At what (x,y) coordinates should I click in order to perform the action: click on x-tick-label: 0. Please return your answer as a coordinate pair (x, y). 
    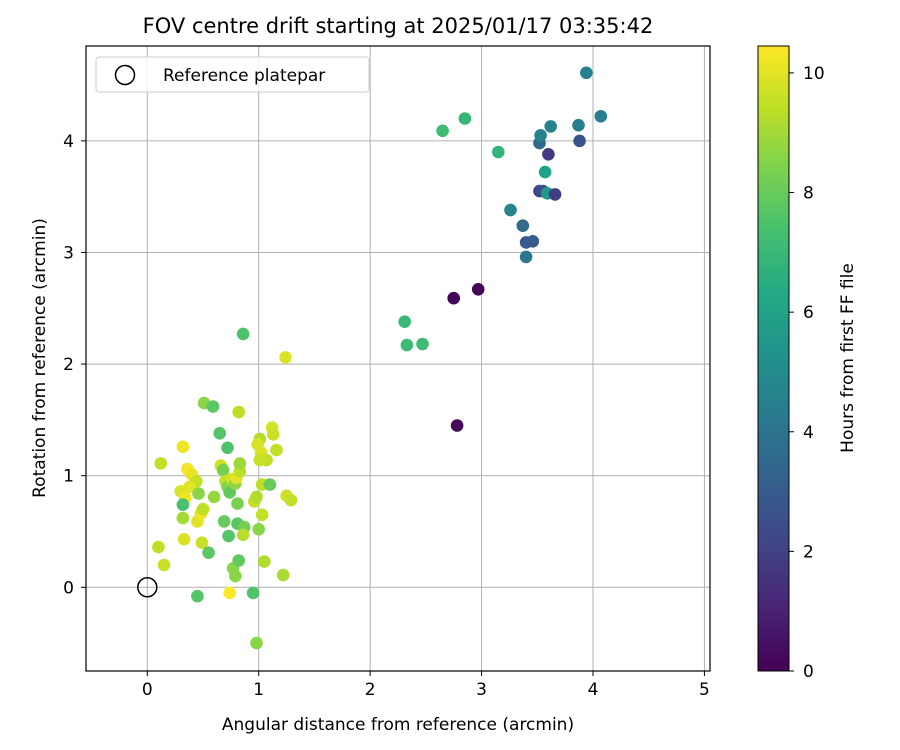
    Looking at the image, I should click on (147, 690).